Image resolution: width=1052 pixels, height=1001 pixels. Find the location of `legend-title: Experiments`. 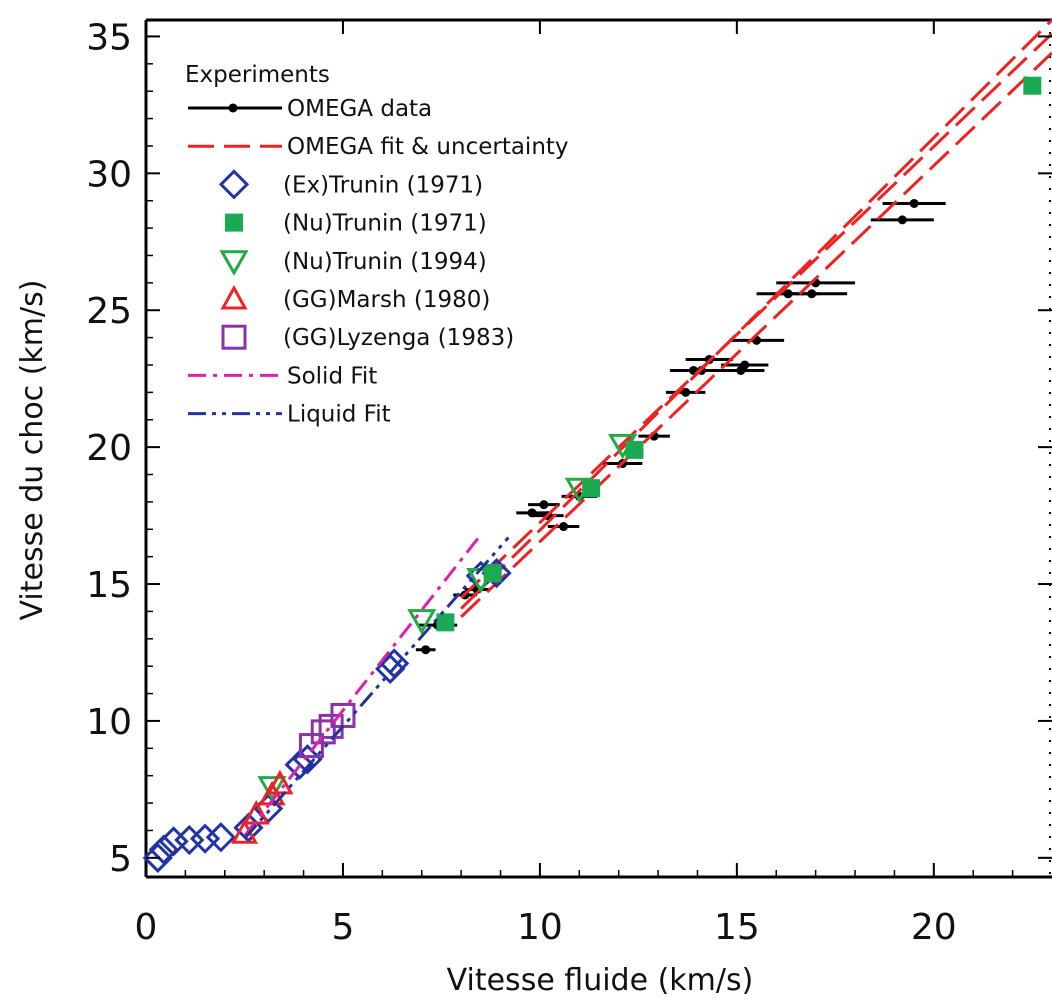

legend-title: Experiments is located at coordinates (257, 75).